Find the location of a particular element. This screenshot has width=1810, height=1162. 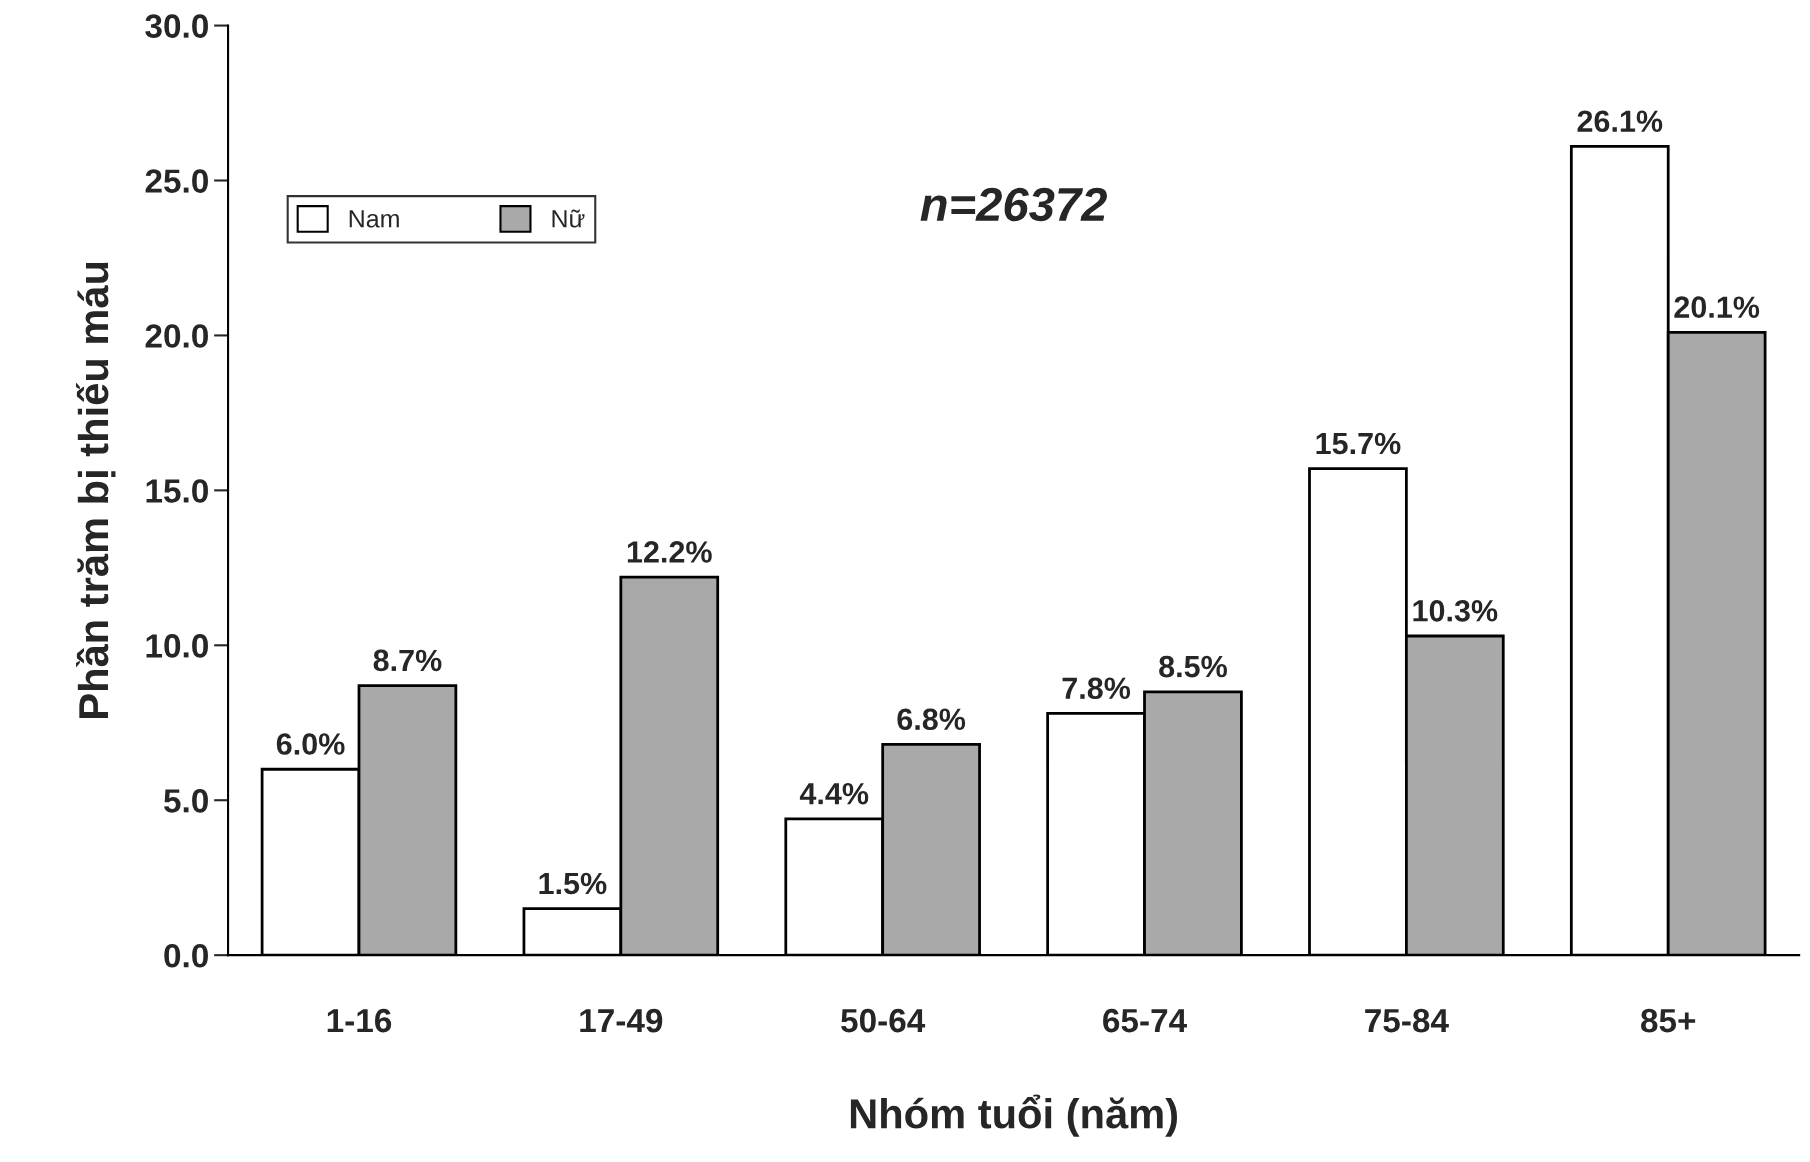

y-tick-label: 25.0 is located at coordinates (176, 181).